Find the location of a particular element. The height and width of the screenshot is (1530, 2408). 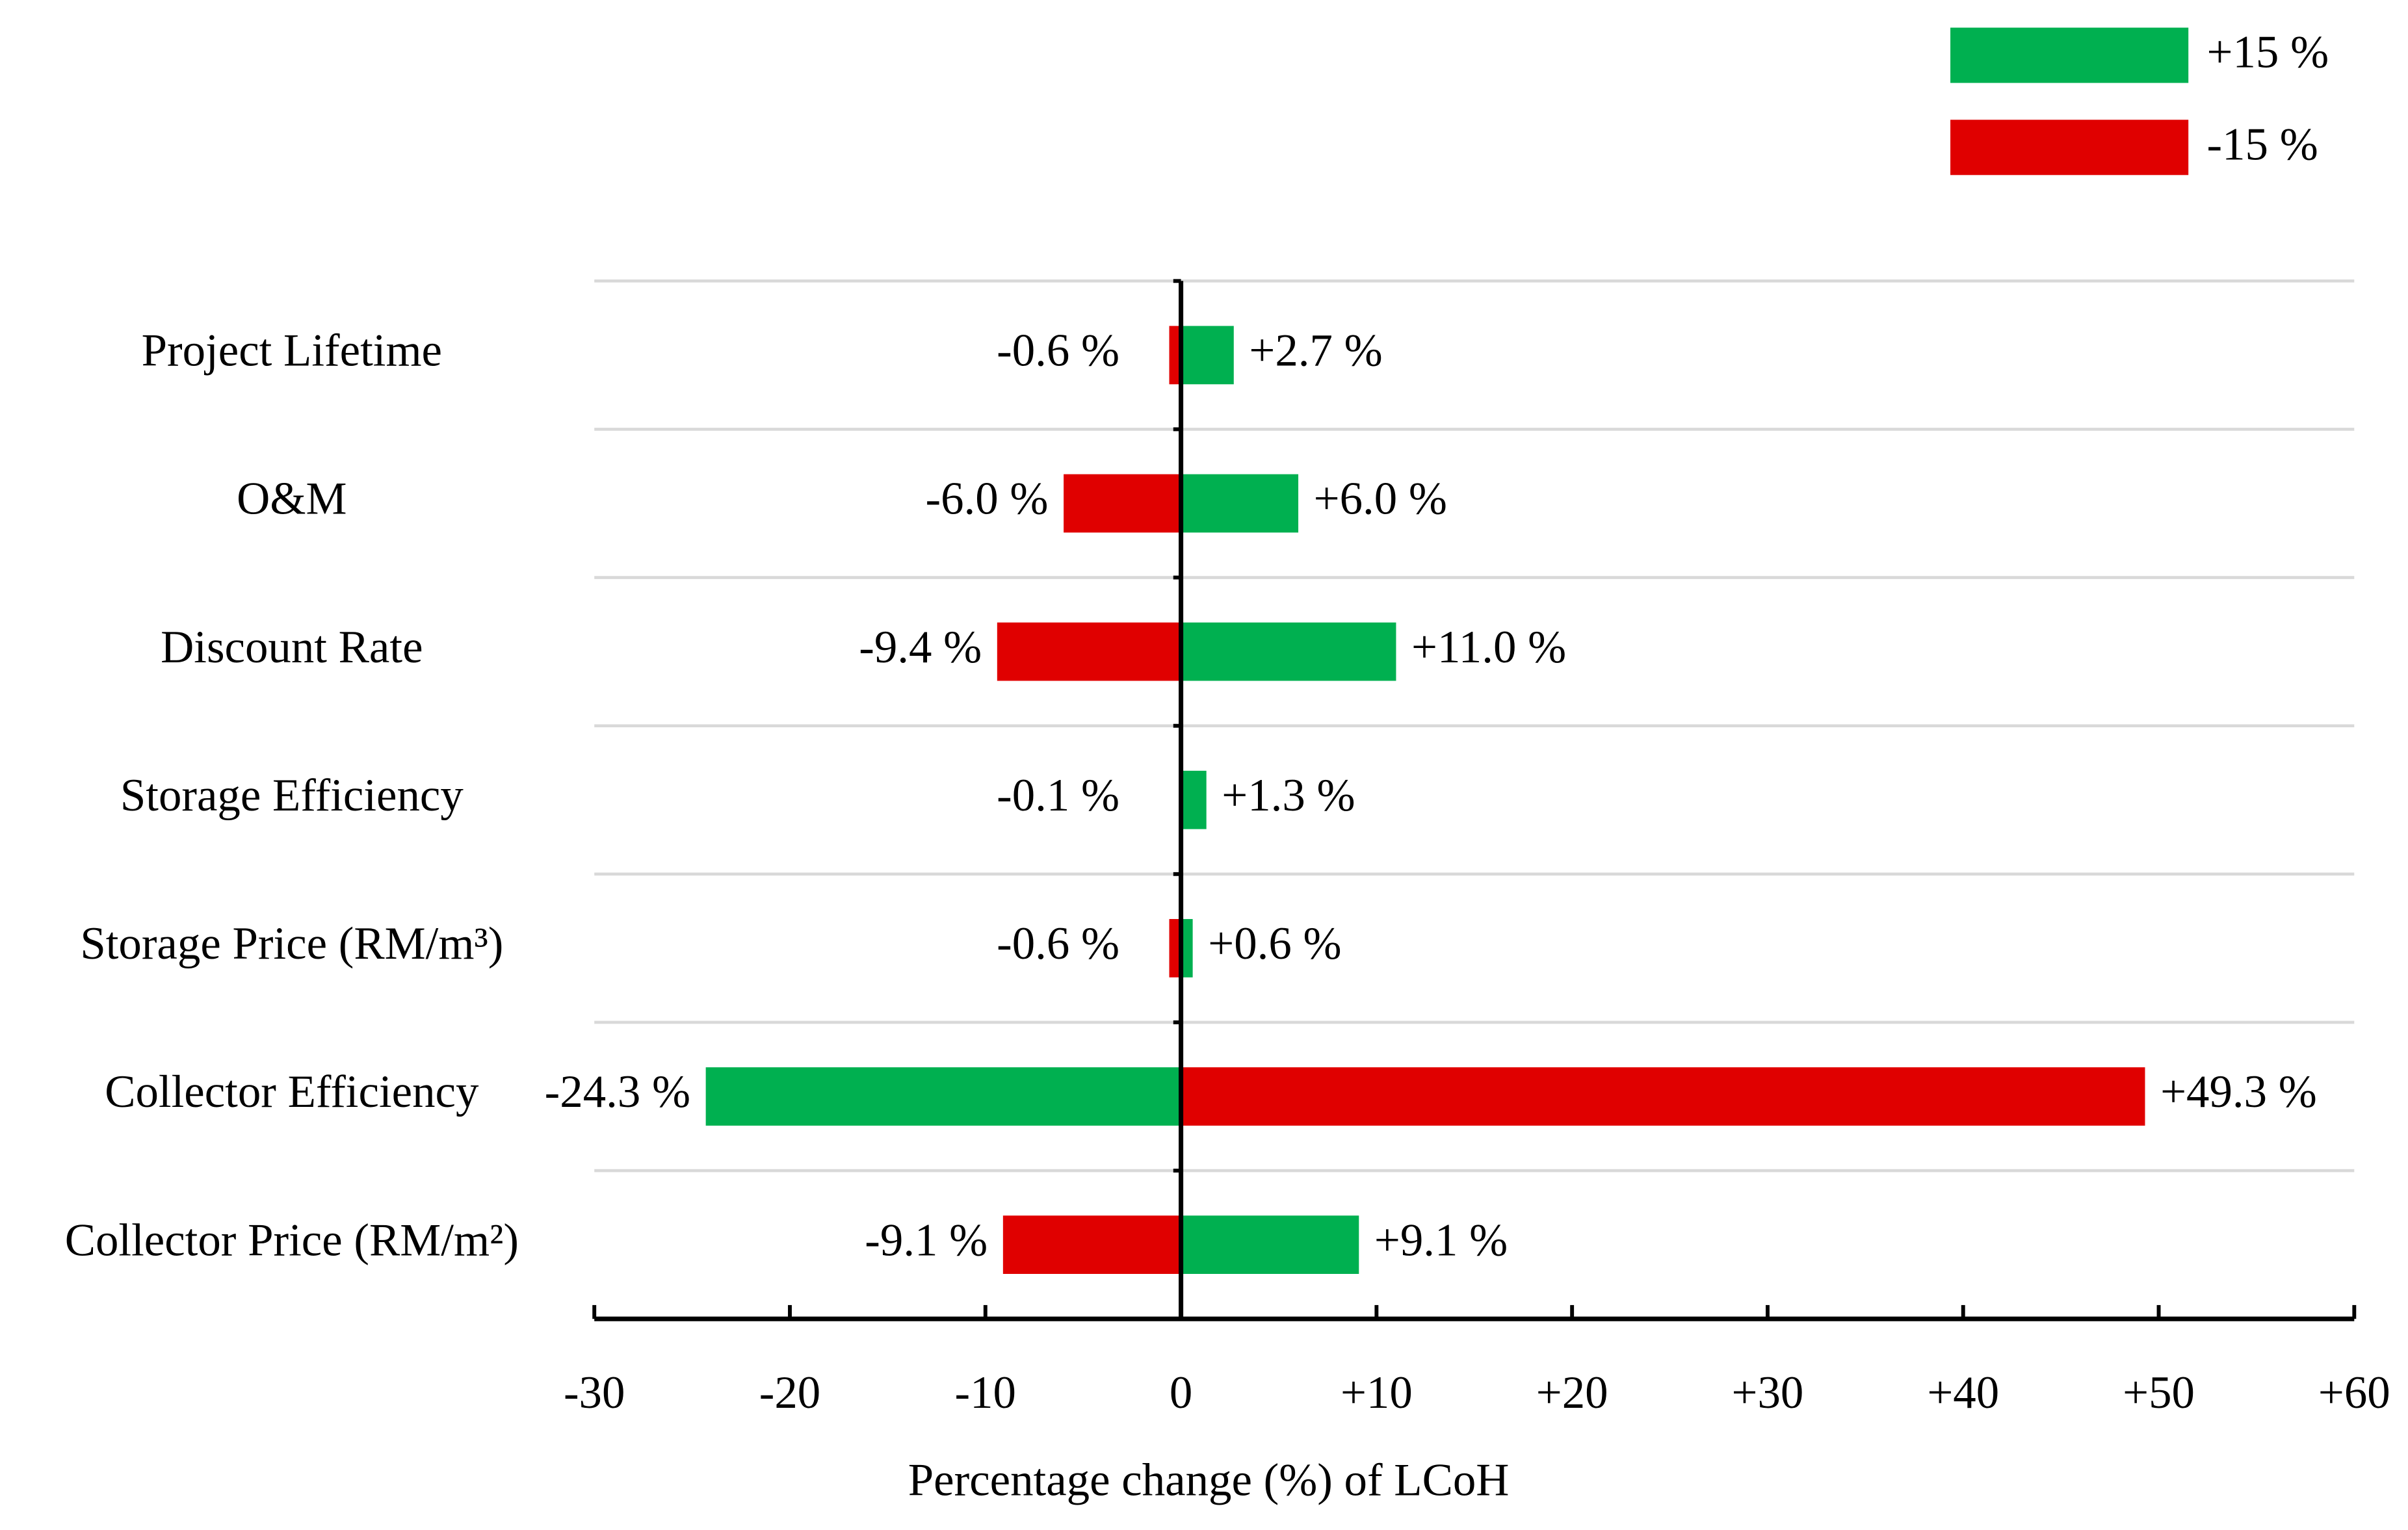

value-label: +49.3 % is located at coordinates (2238, 1092).